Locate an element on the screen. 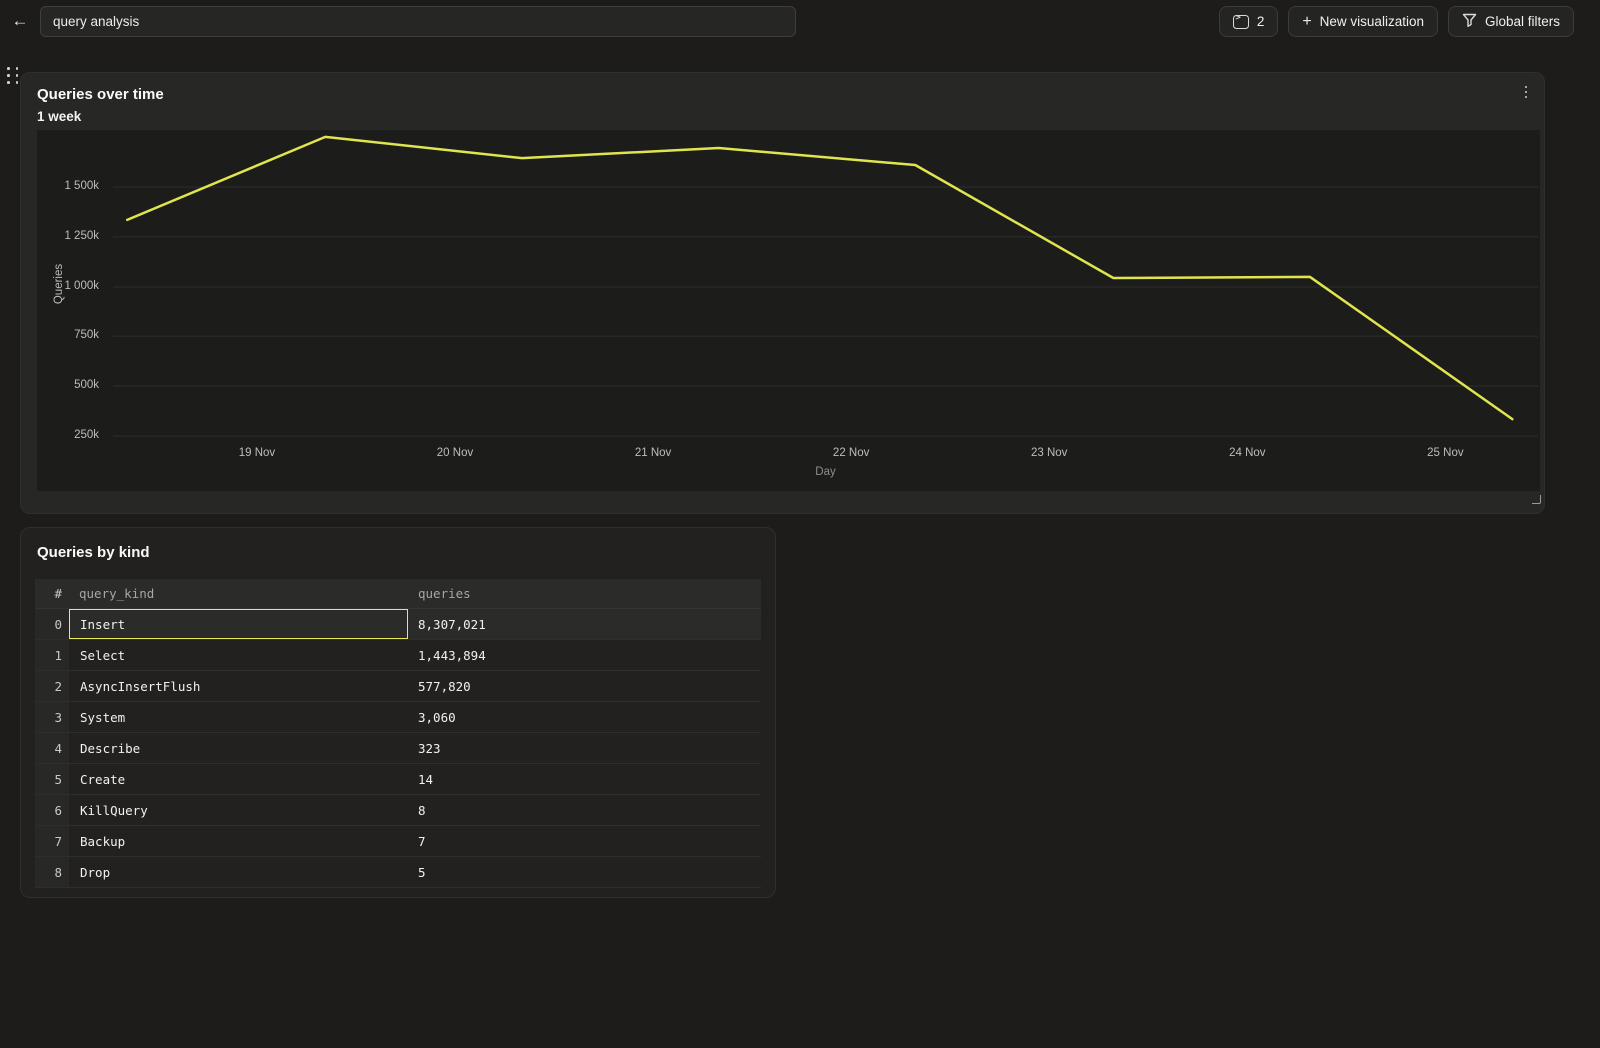 This screenshot has height=1048, width=1600. table-row: 3 System 3,060 is located at coordinates (398, 717).